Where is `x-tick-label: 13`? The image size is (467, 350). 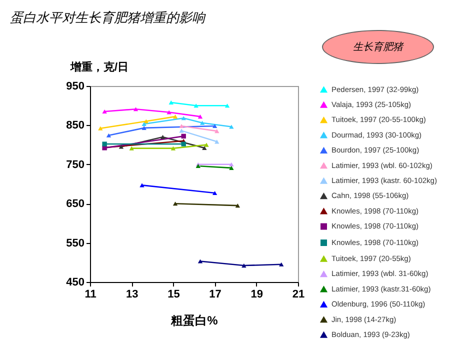
x-tick-label: 13 is located at coordinates (132, 294).